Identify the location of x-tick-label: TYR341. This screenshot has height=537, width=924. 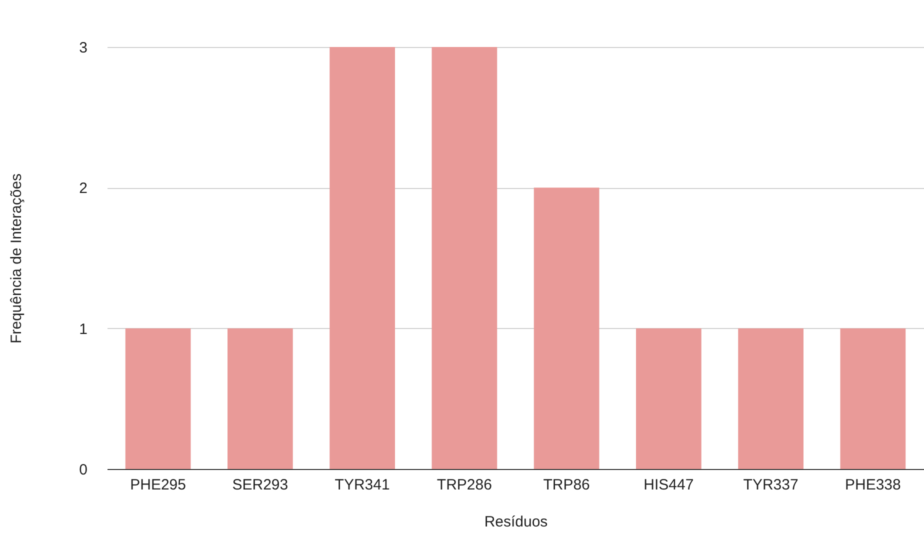
(362, 485).